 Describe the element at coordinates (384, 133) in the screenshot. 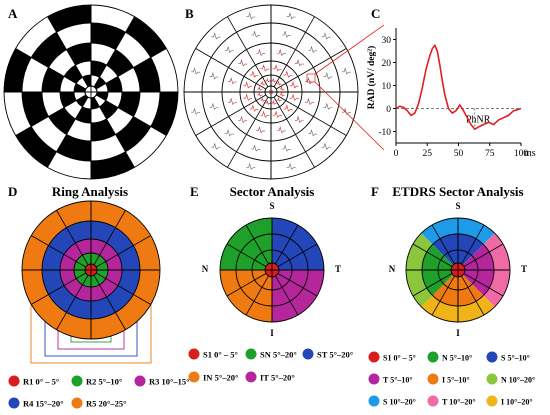

I see `y-tick-label: -10` at that location.